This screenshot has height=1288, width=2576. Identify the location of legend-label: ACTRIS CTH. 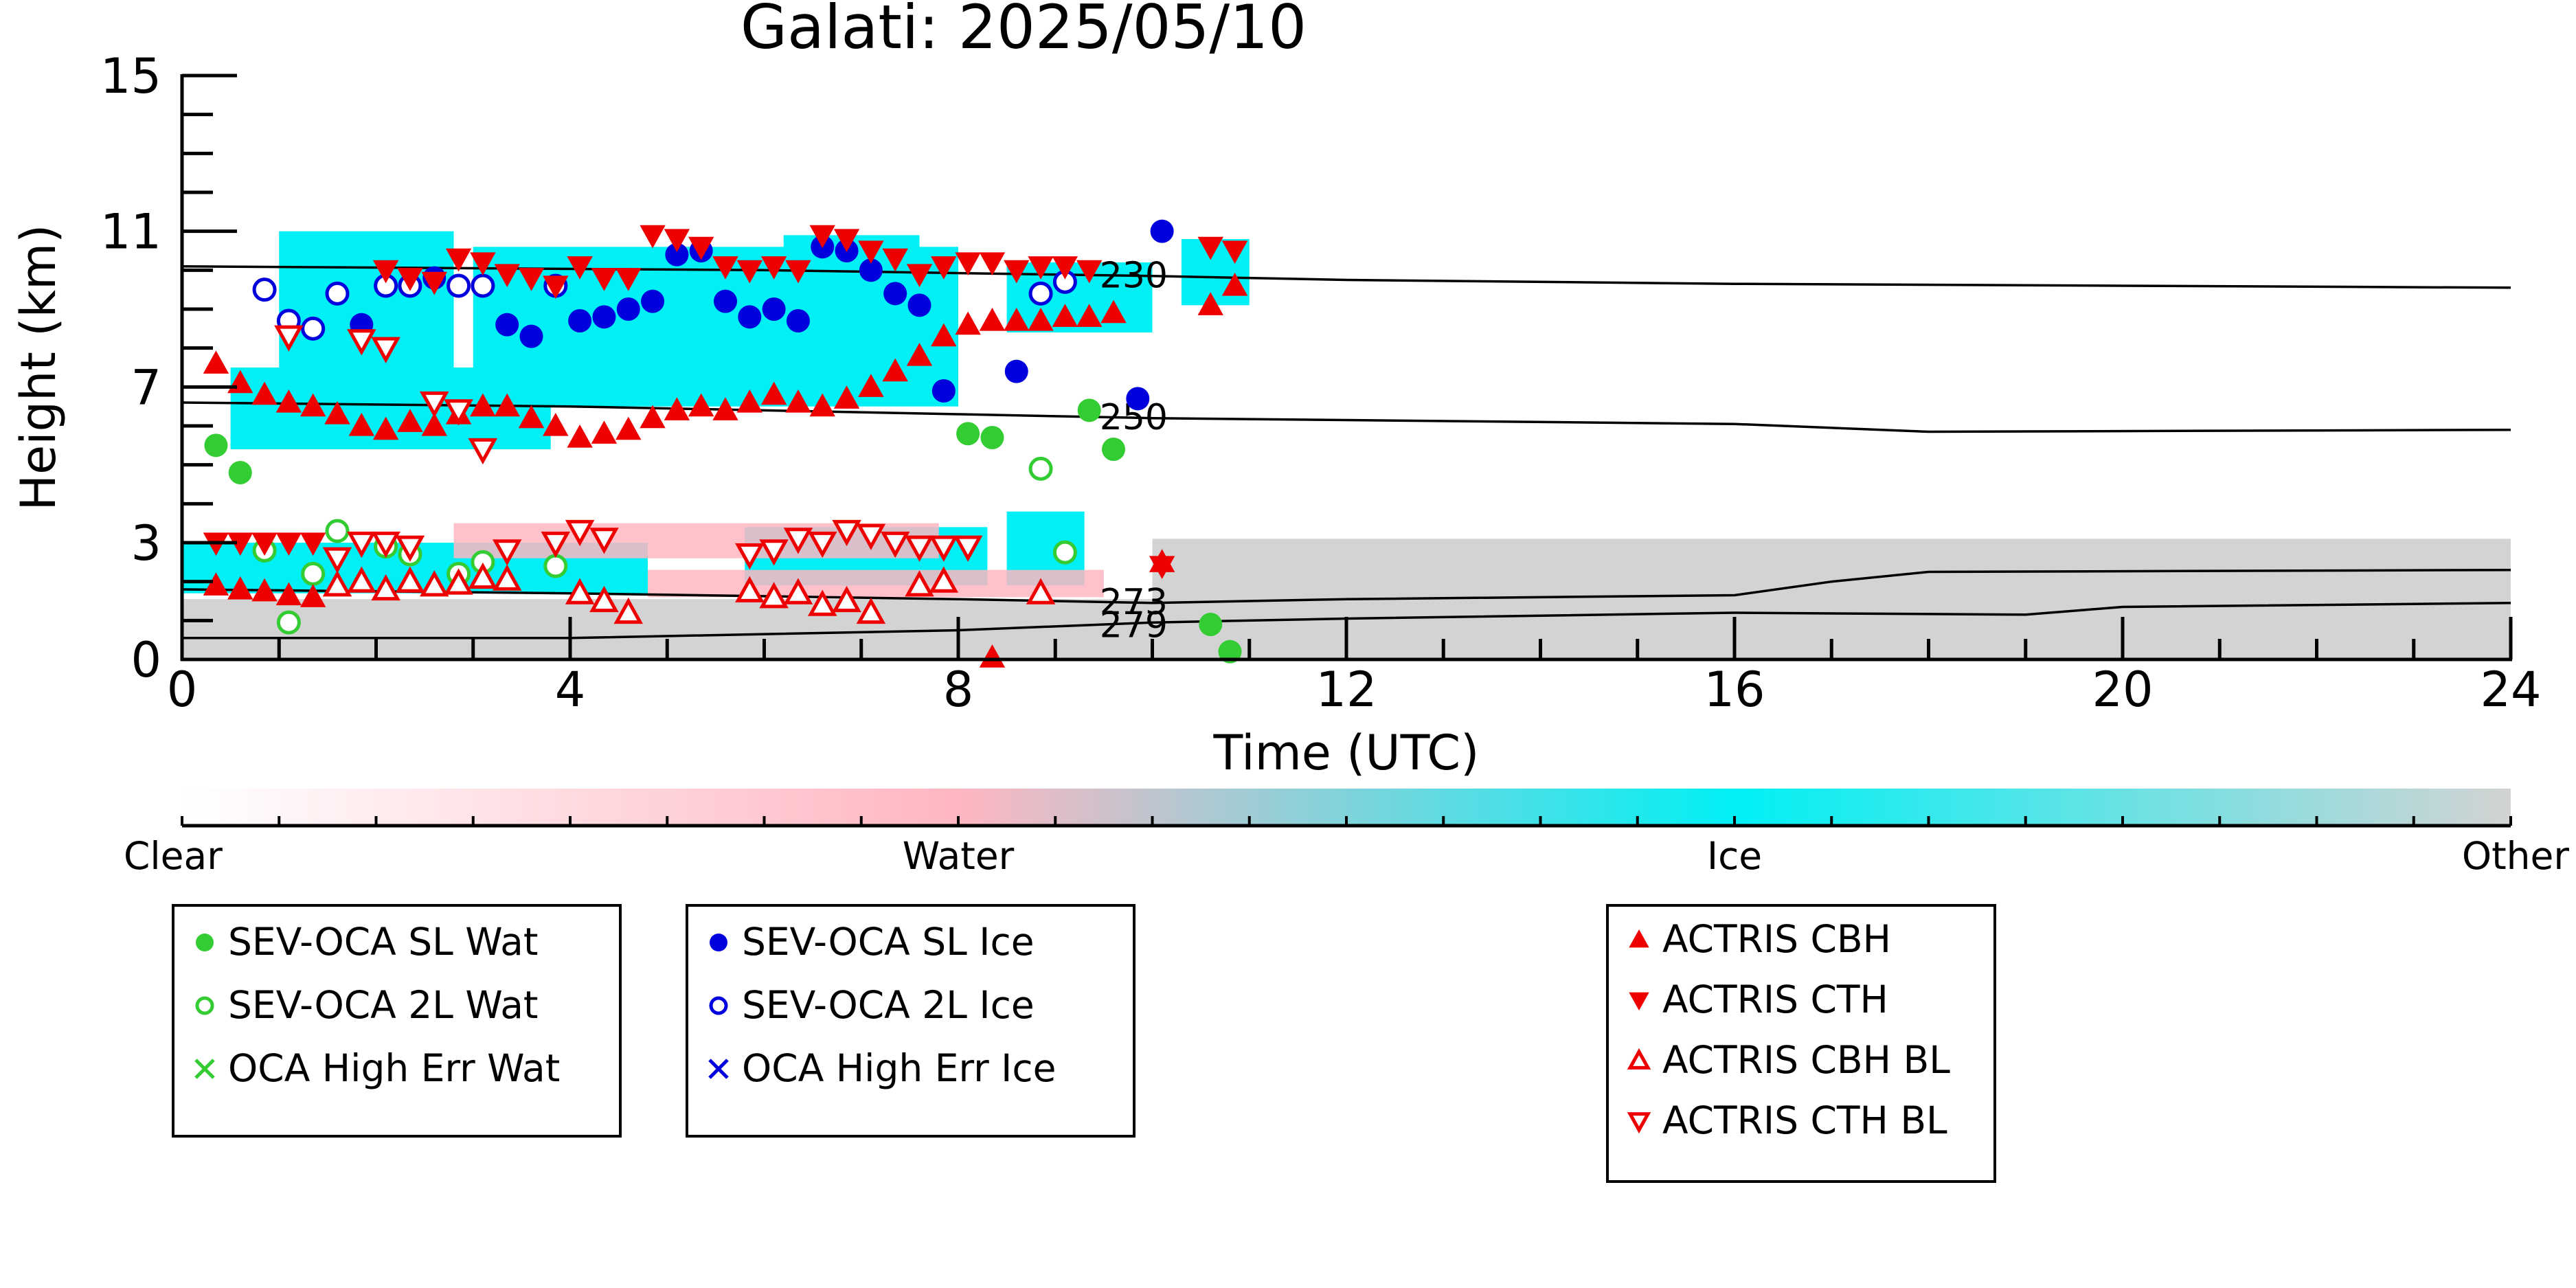
(1775, 999).